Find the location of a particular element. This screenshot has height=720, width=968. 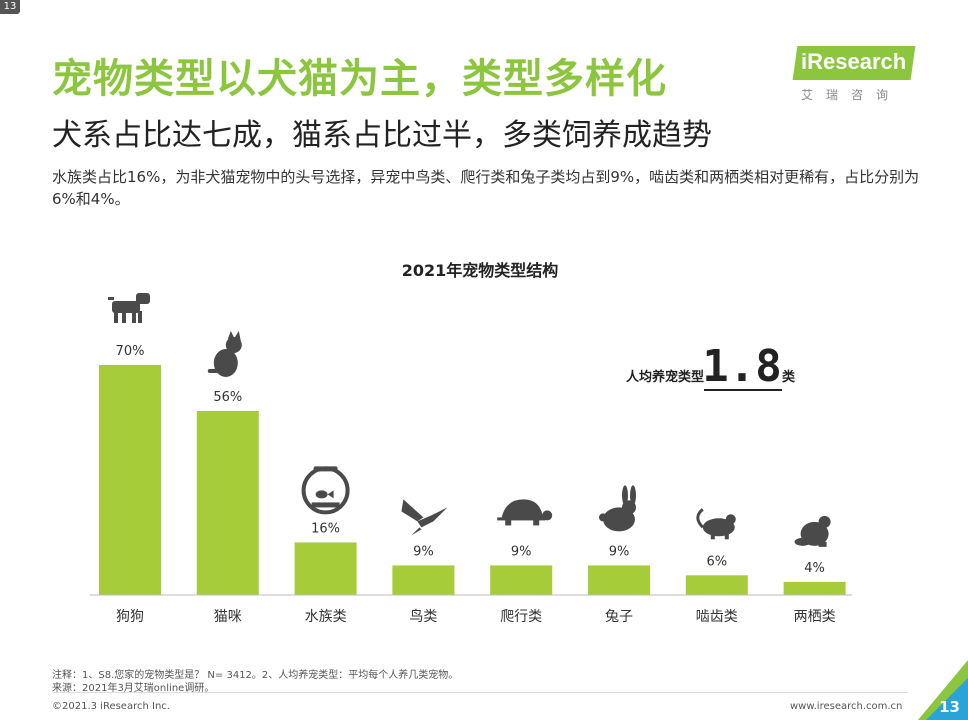

avg-pet-types-suffix: 类 is located at coordinates (789, 377).